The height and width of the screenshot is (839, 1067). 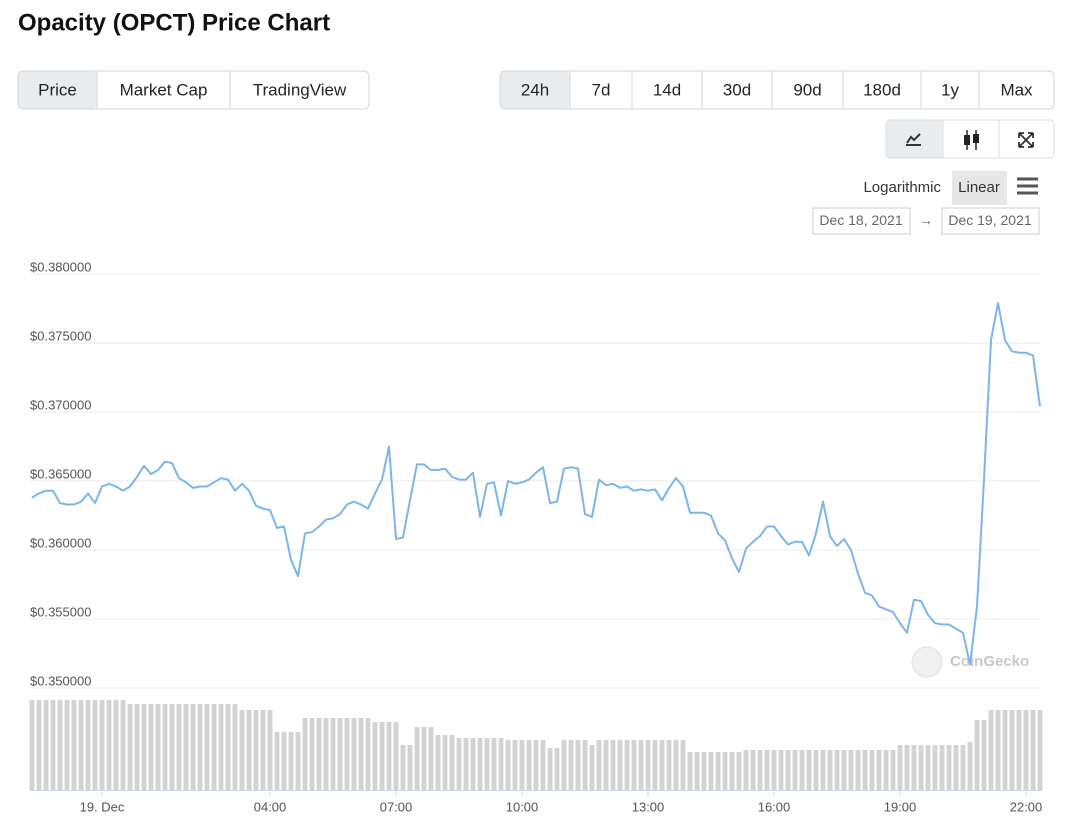 I want to click on menu-icon, so click(x=1027, y=186).